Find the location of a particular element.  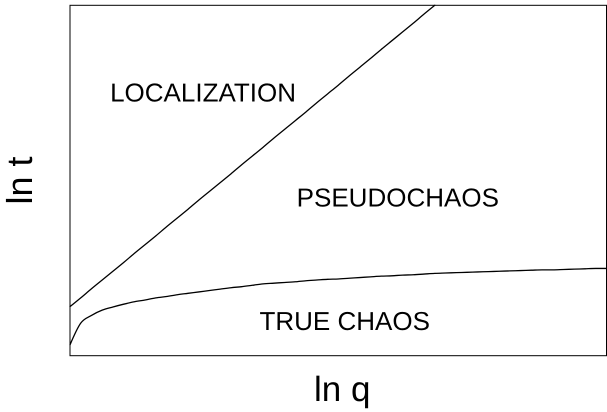

annotation: LOCALIZATION is located at coordinates (203, 93).